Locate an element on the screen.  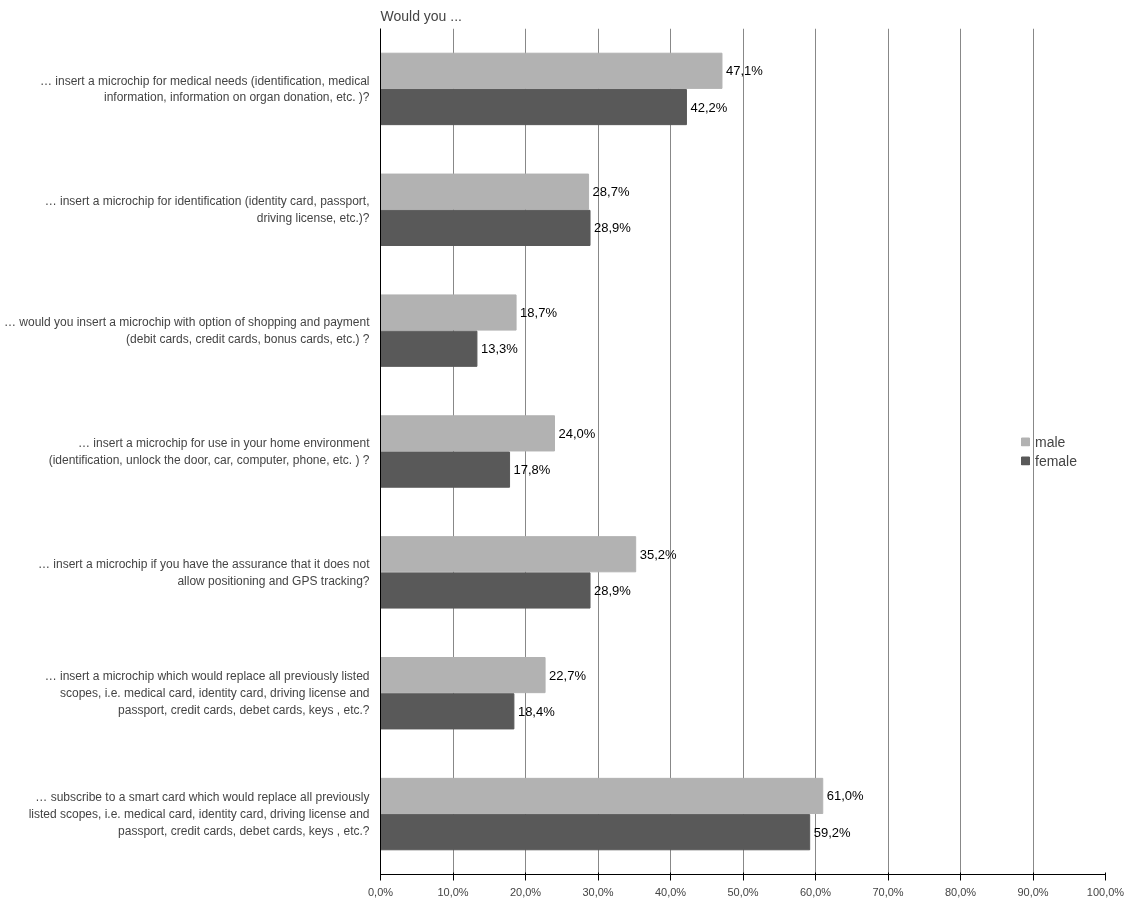
legend-label: male is located at coordinates (1051, 441).